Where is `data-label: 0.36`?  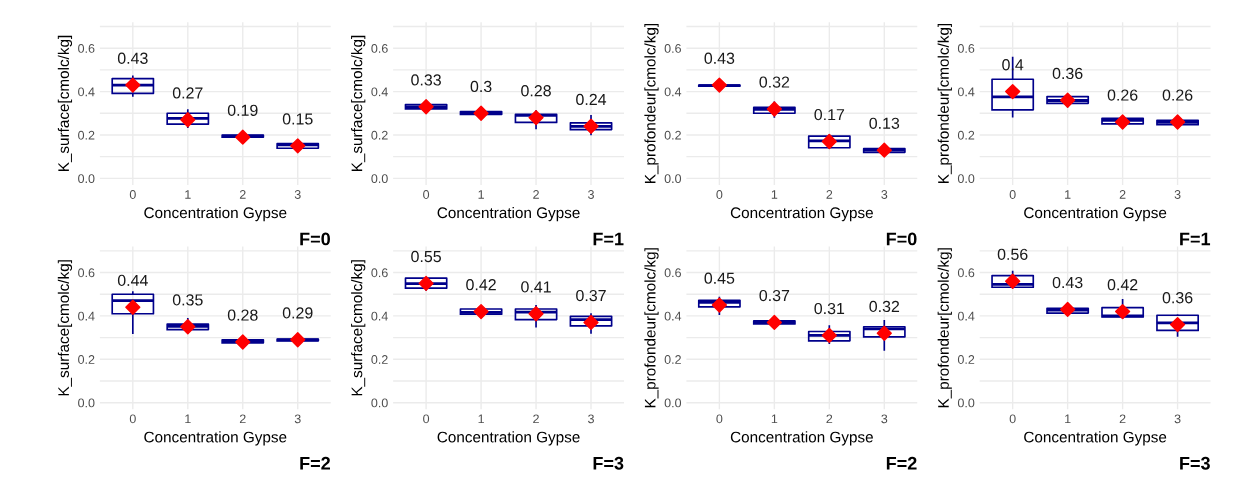
data-label: 0.36 is located at coordinates (1177, 298).